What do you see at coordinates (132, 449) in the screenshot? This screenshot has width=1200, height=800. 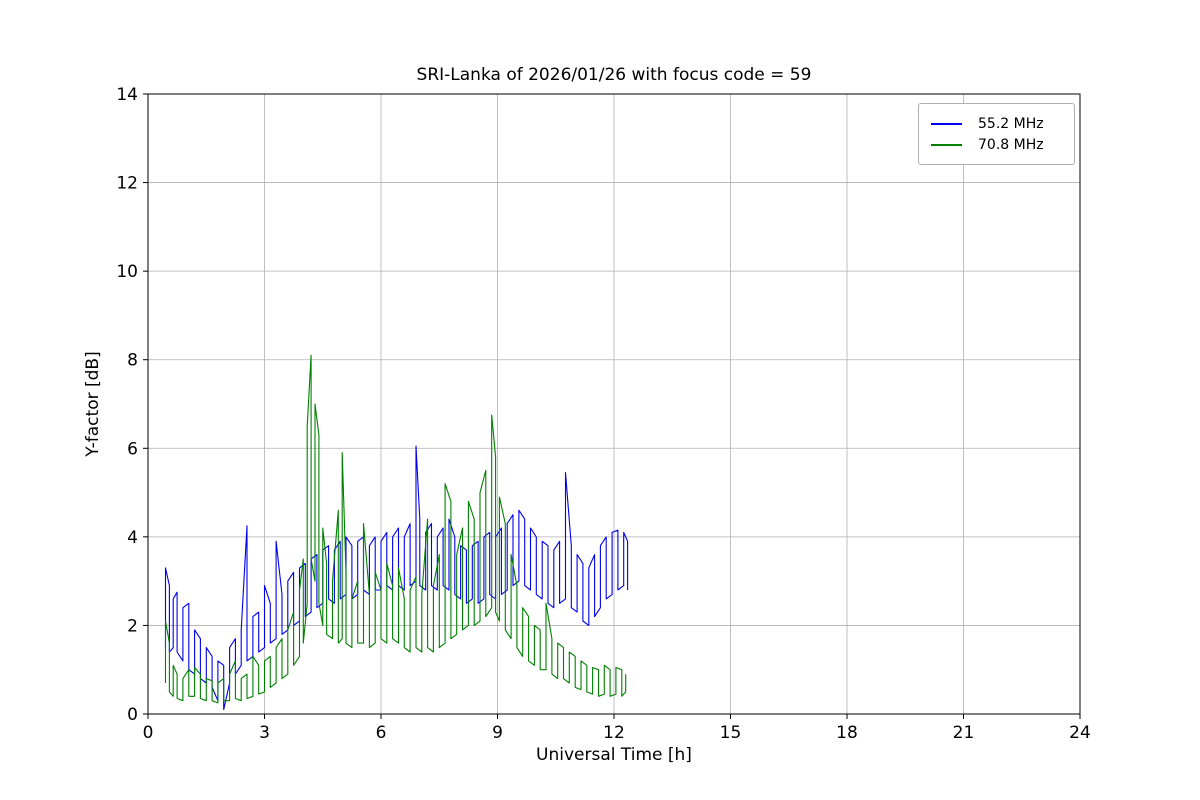 I see `y-tick-label: 6` at bounding box center [132, 449].